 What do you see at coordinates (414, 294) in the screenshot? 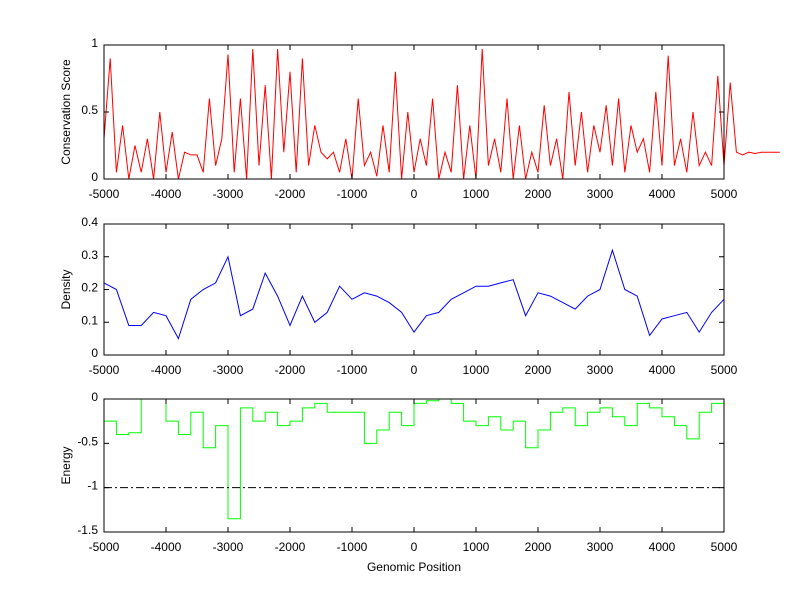
I see `series-line` at bounding box center [414, 294].